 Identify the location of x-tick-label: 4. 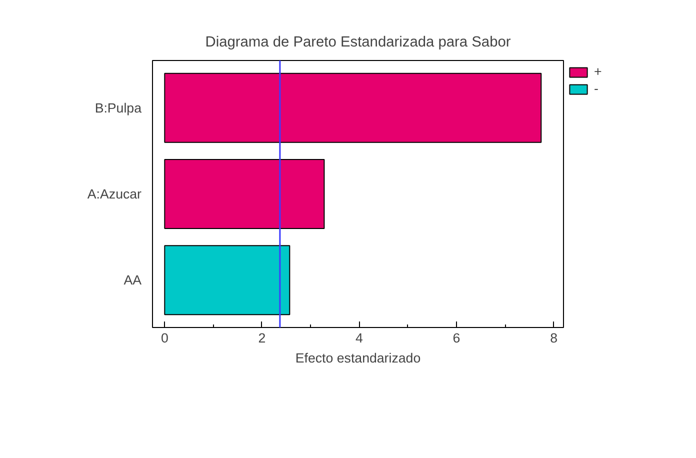
(360, 338).